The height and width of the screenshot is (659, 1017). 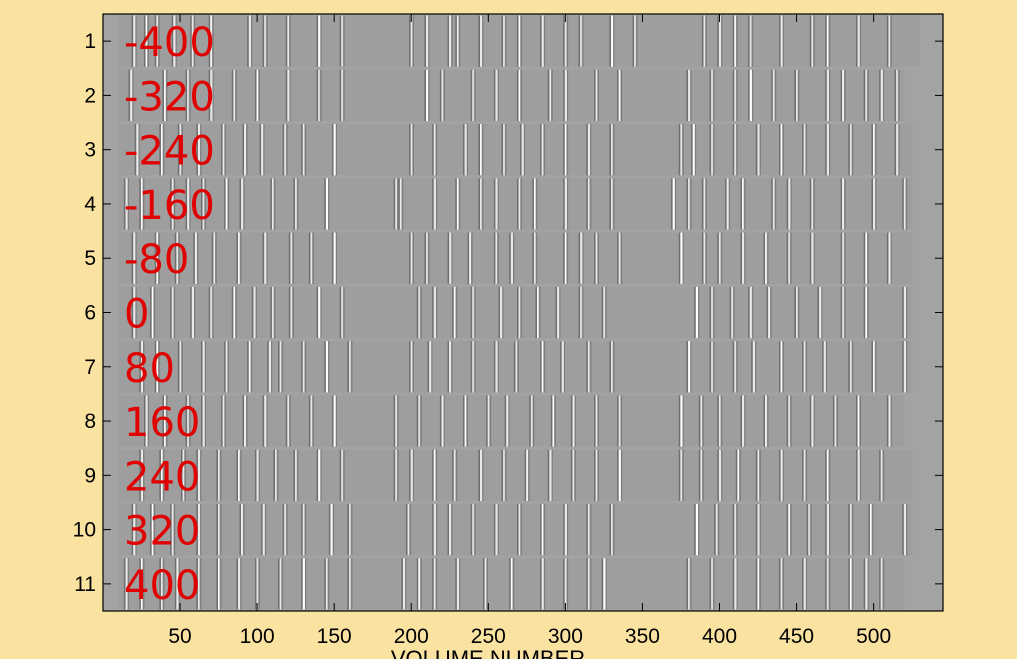 What do you see at coordinates (90, 41) in the screenshot?
I see `y-tick-label: 1` at bounding box center [90, 41].